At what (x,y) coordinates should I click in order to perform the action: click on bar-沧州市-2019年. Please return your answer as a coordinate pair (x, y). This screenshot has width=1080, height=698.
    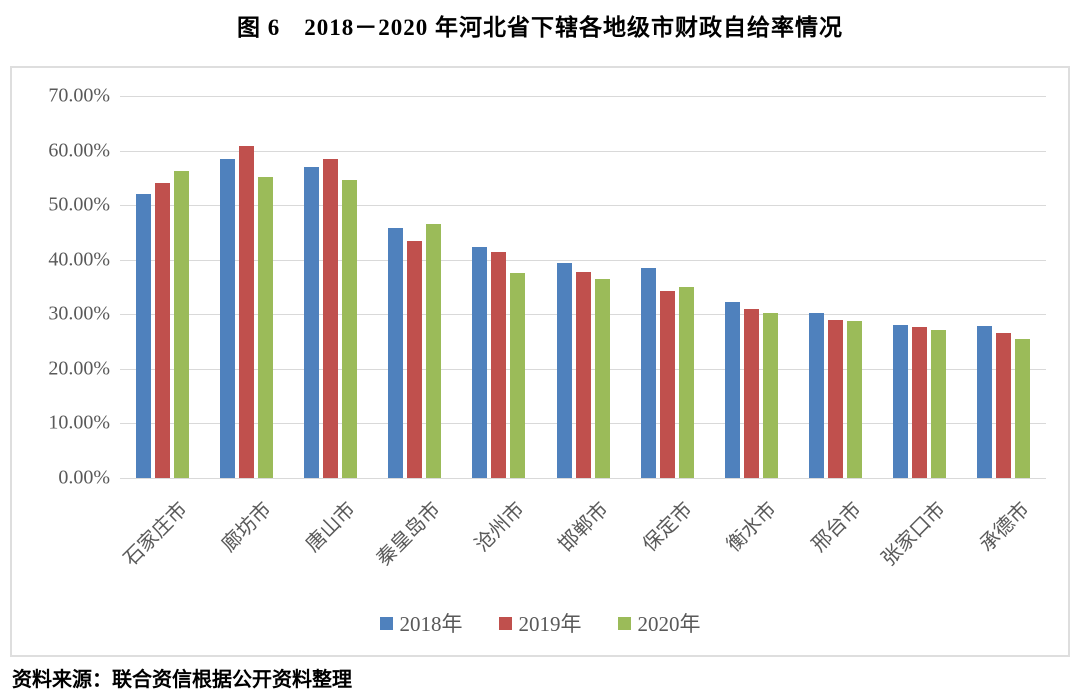
    Looking at the image, I should click on (499, 365).